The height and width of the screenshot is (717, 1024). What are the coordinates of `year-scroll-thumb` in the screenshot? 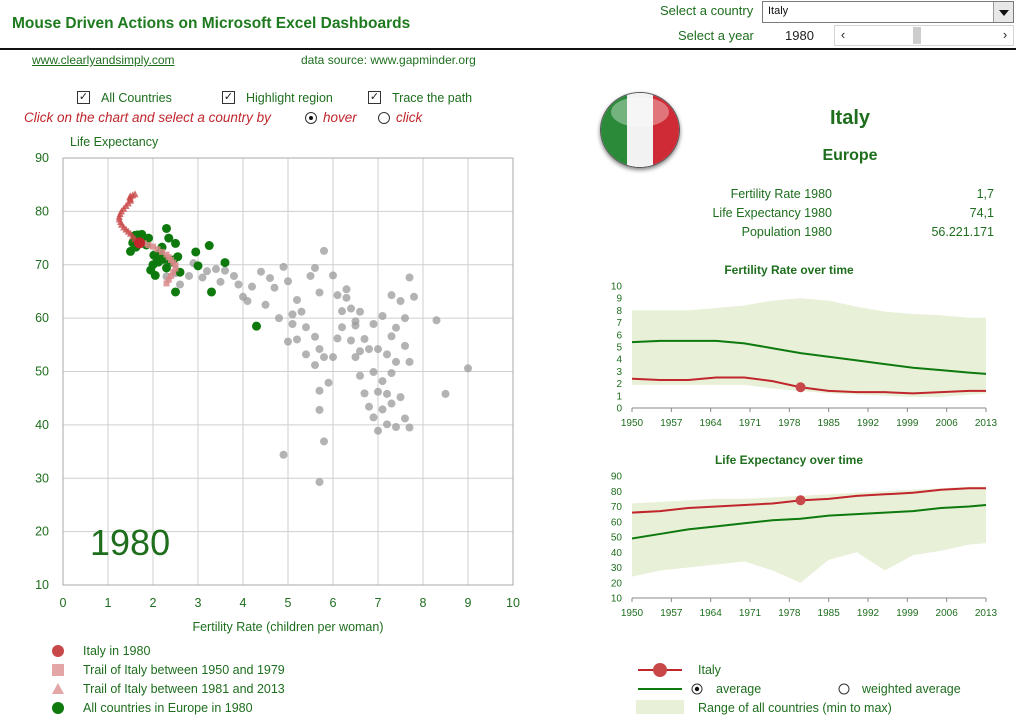 It's located at (917, 35).